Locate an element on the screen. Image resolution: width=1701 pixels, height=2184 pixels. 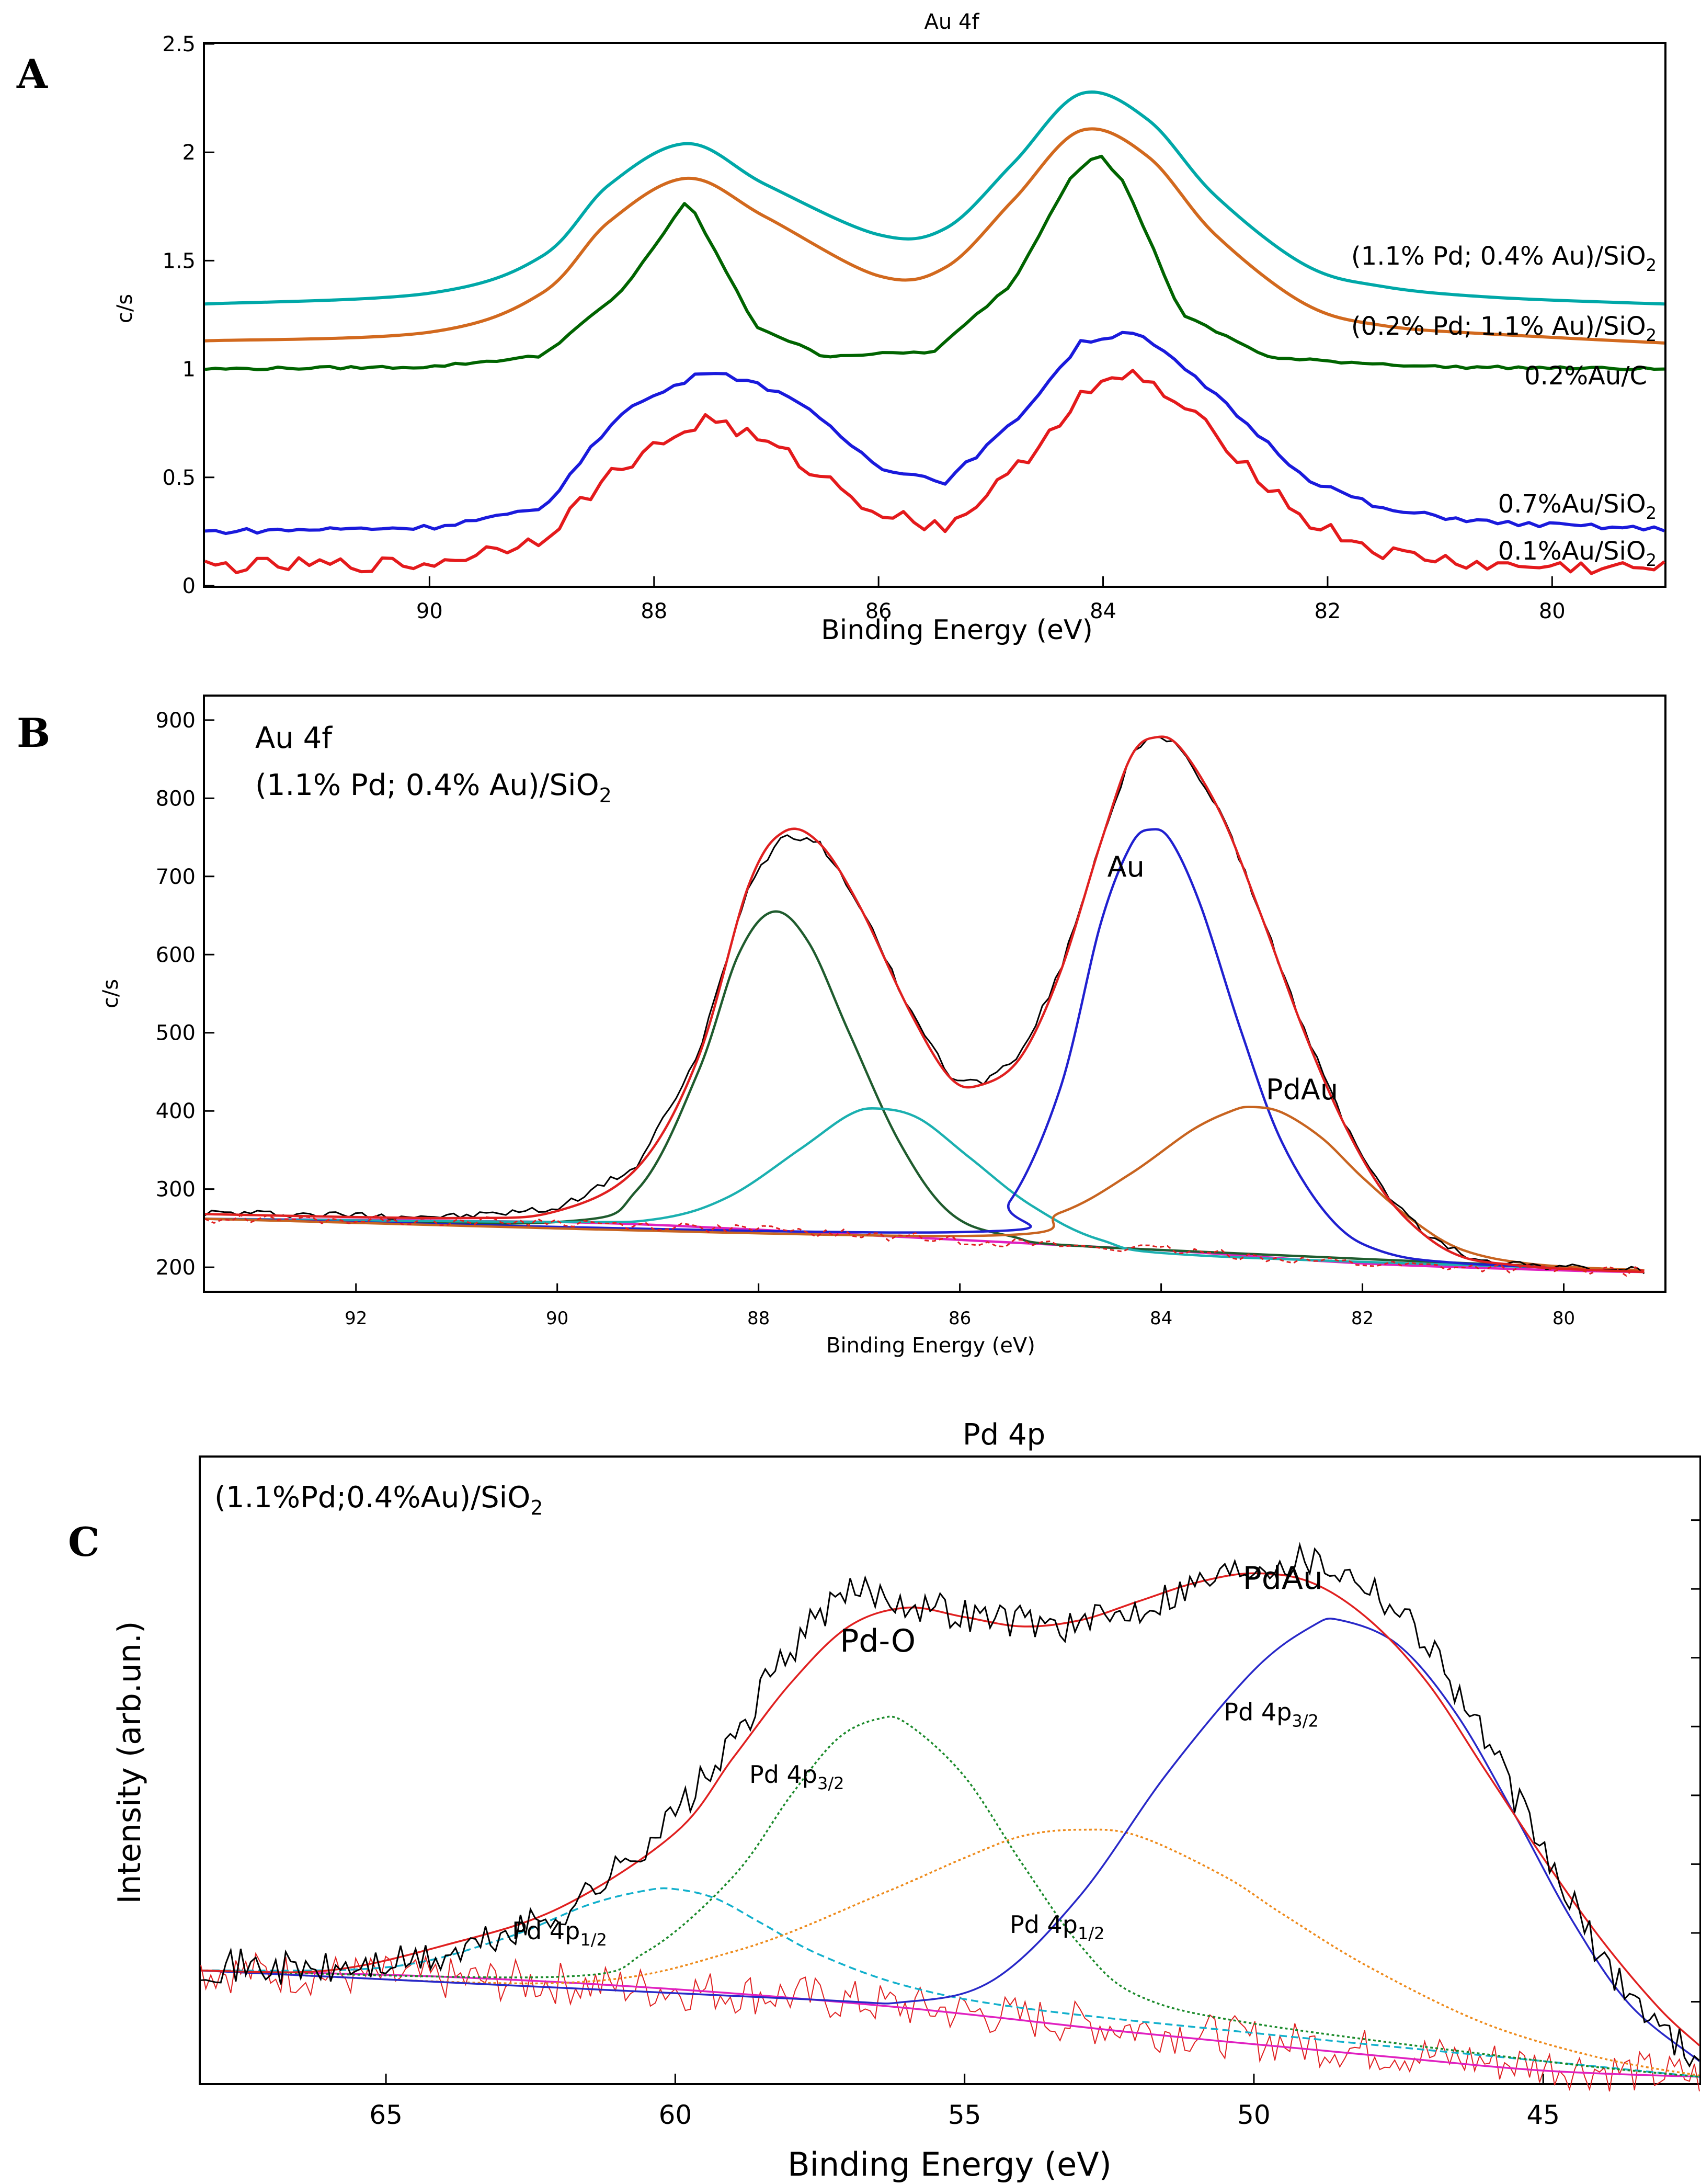
component-label-3: Pd 4p3/2 is located at coordinates (1271, 1714).